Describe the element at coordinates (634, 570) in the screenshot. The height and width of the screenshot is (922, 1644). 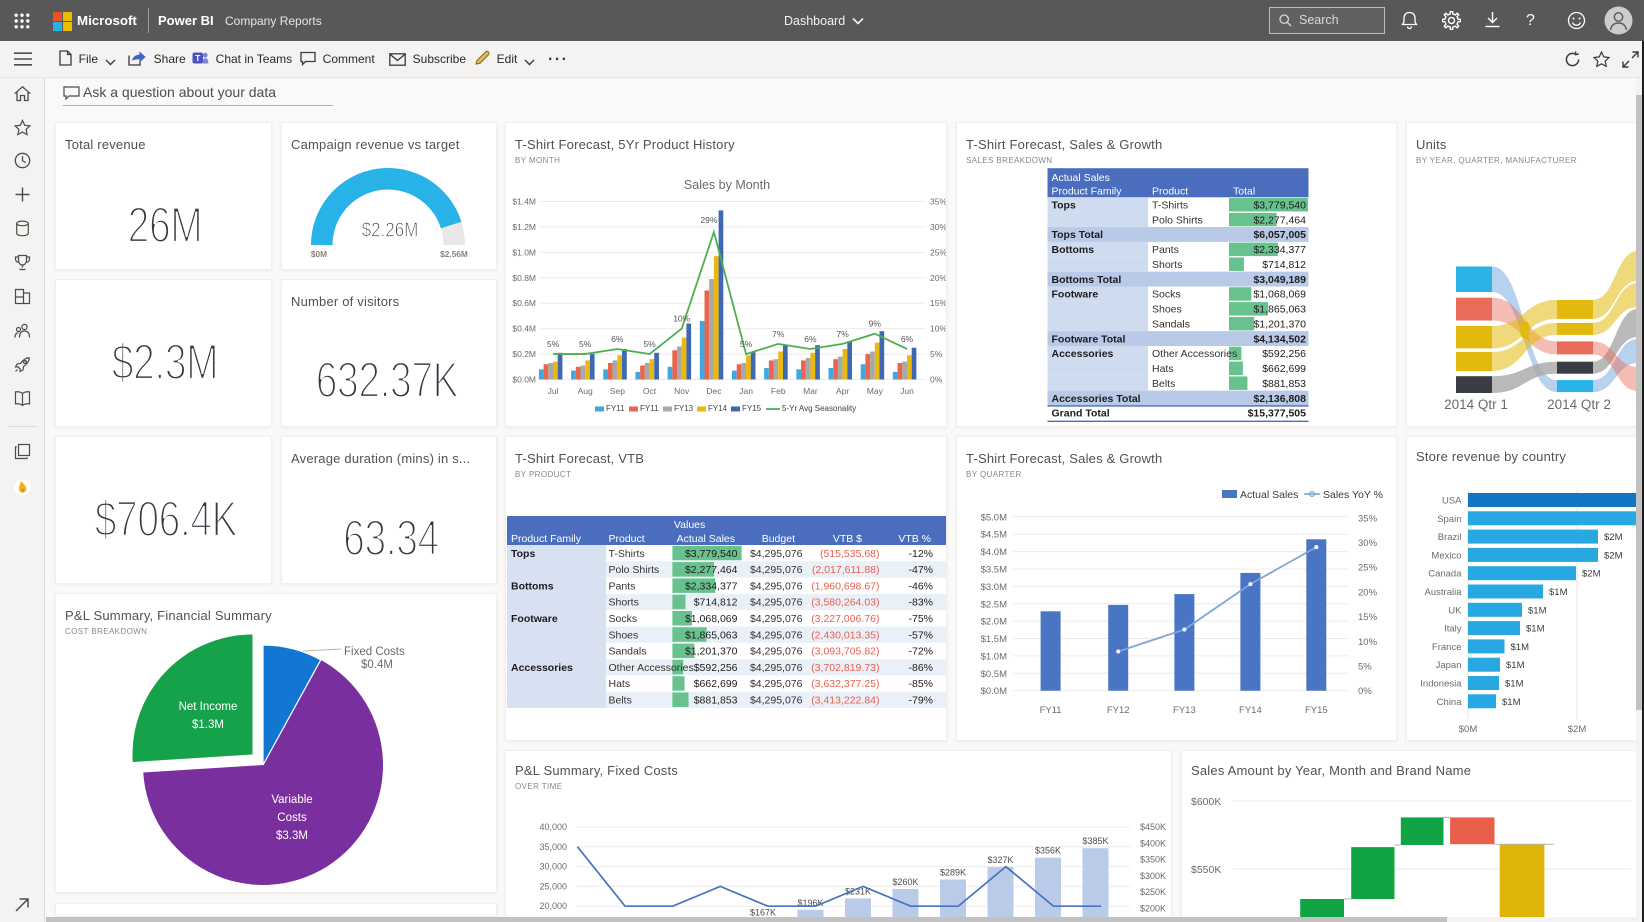
I see `svg-text: Polo Shirts` at that location.